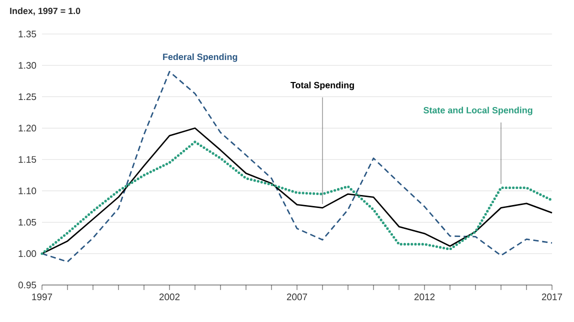  What do you see at coordinates (27, 159) in the screenshot?
I see `y-tick-label: 1.15` at bounding box center [27, 159].